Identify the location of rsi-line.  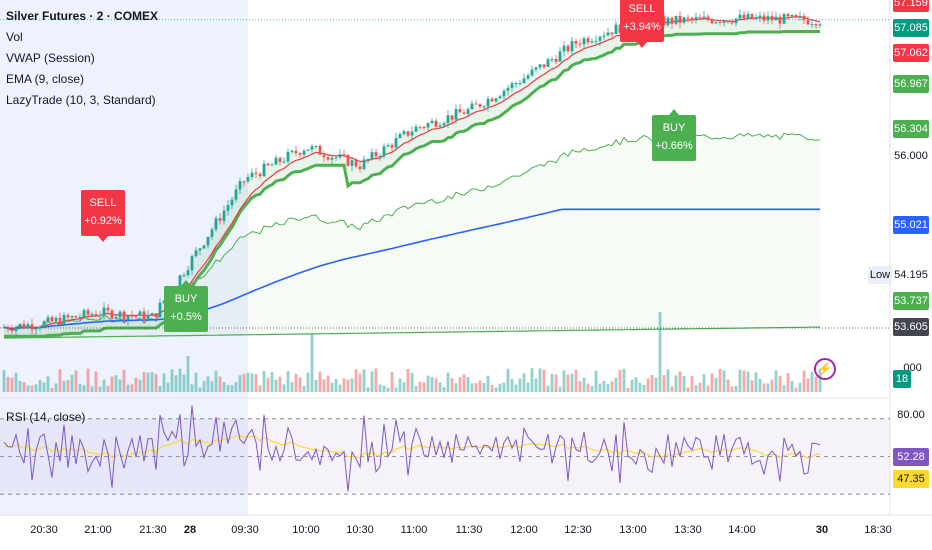
(412, 448).